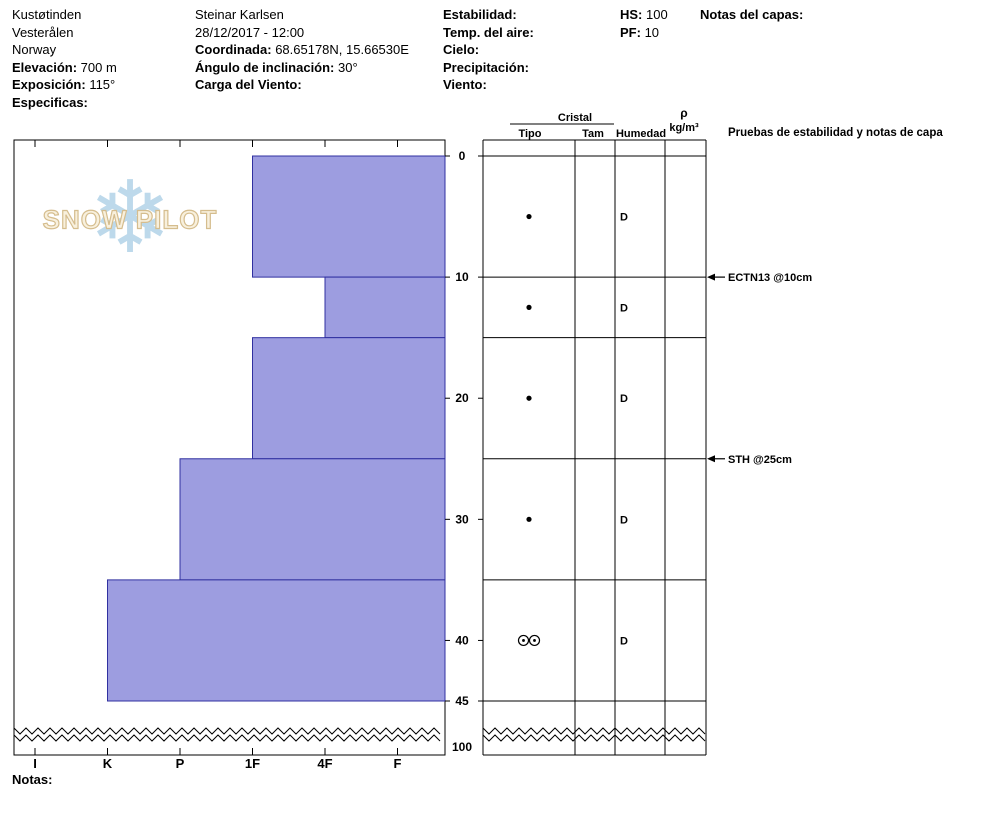 The height and width of the screenshot is (840, 994). What do you see at coordinates (760, 460) in the screenshot?
I see `stability-test-label: STH @25cm` at bounding box center [760, 460].